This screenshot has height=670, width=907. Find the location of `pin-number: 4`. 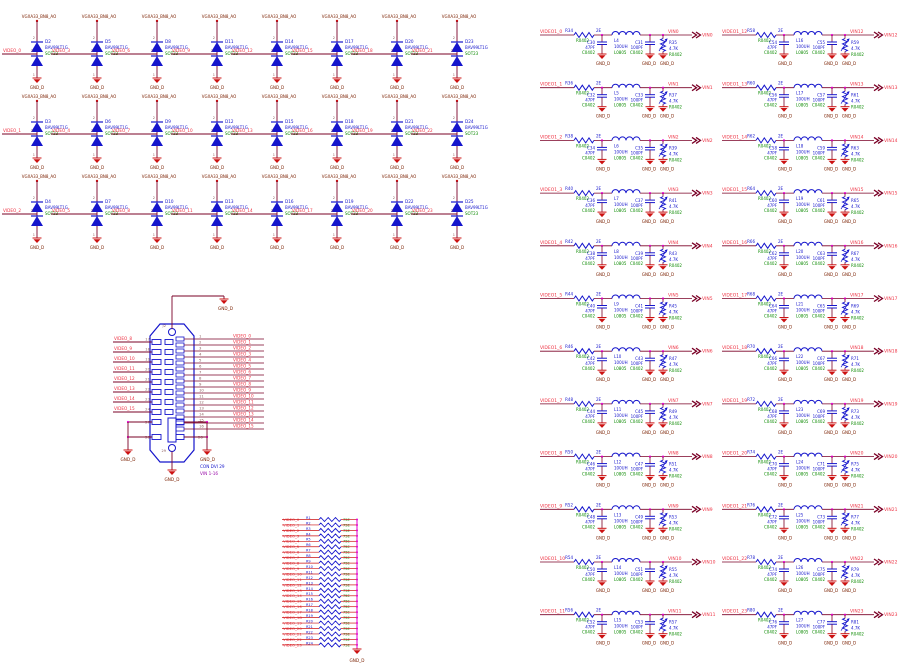

pin-number: 4 is located at coordinates (200, 354).